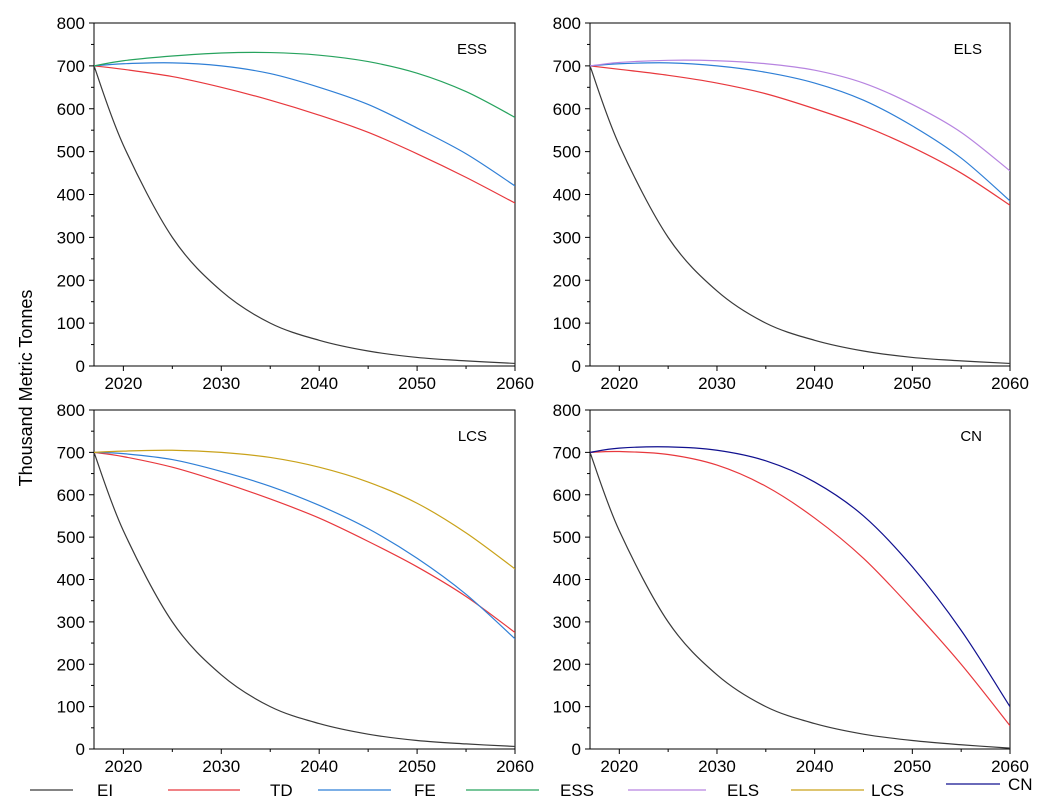 This screenshot has height=805, width=1048. What do you see at coordinates (304, 124) in the screenshot?
I see `series-line-ess-fe` at bounding box center [304, 124].